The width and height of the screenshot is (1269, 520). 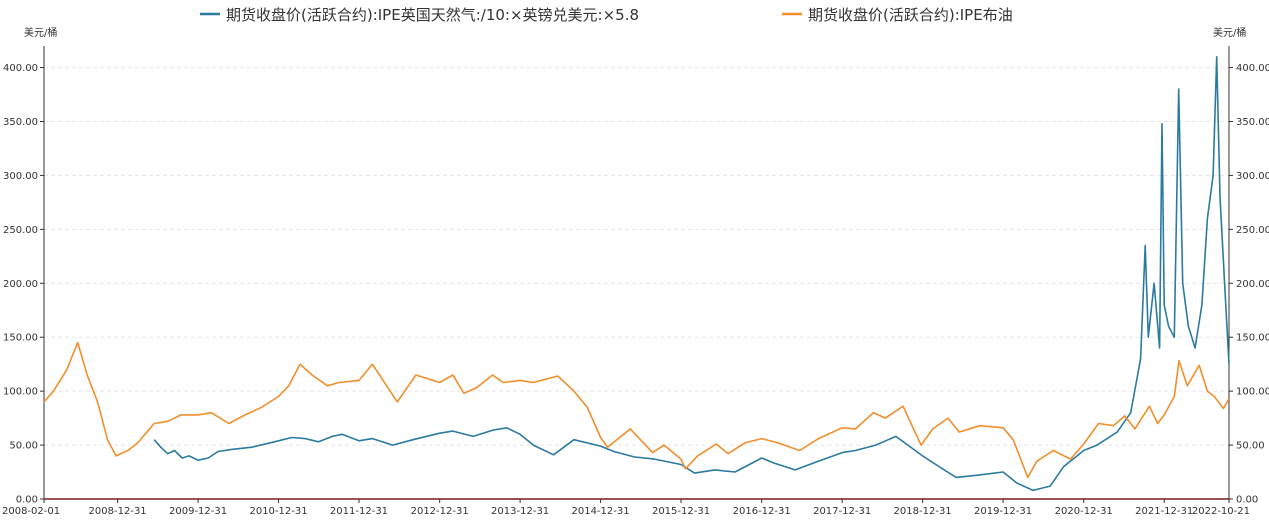 I want to click on x-tick-label: 2008-12-31, so click(x=118, y=511).